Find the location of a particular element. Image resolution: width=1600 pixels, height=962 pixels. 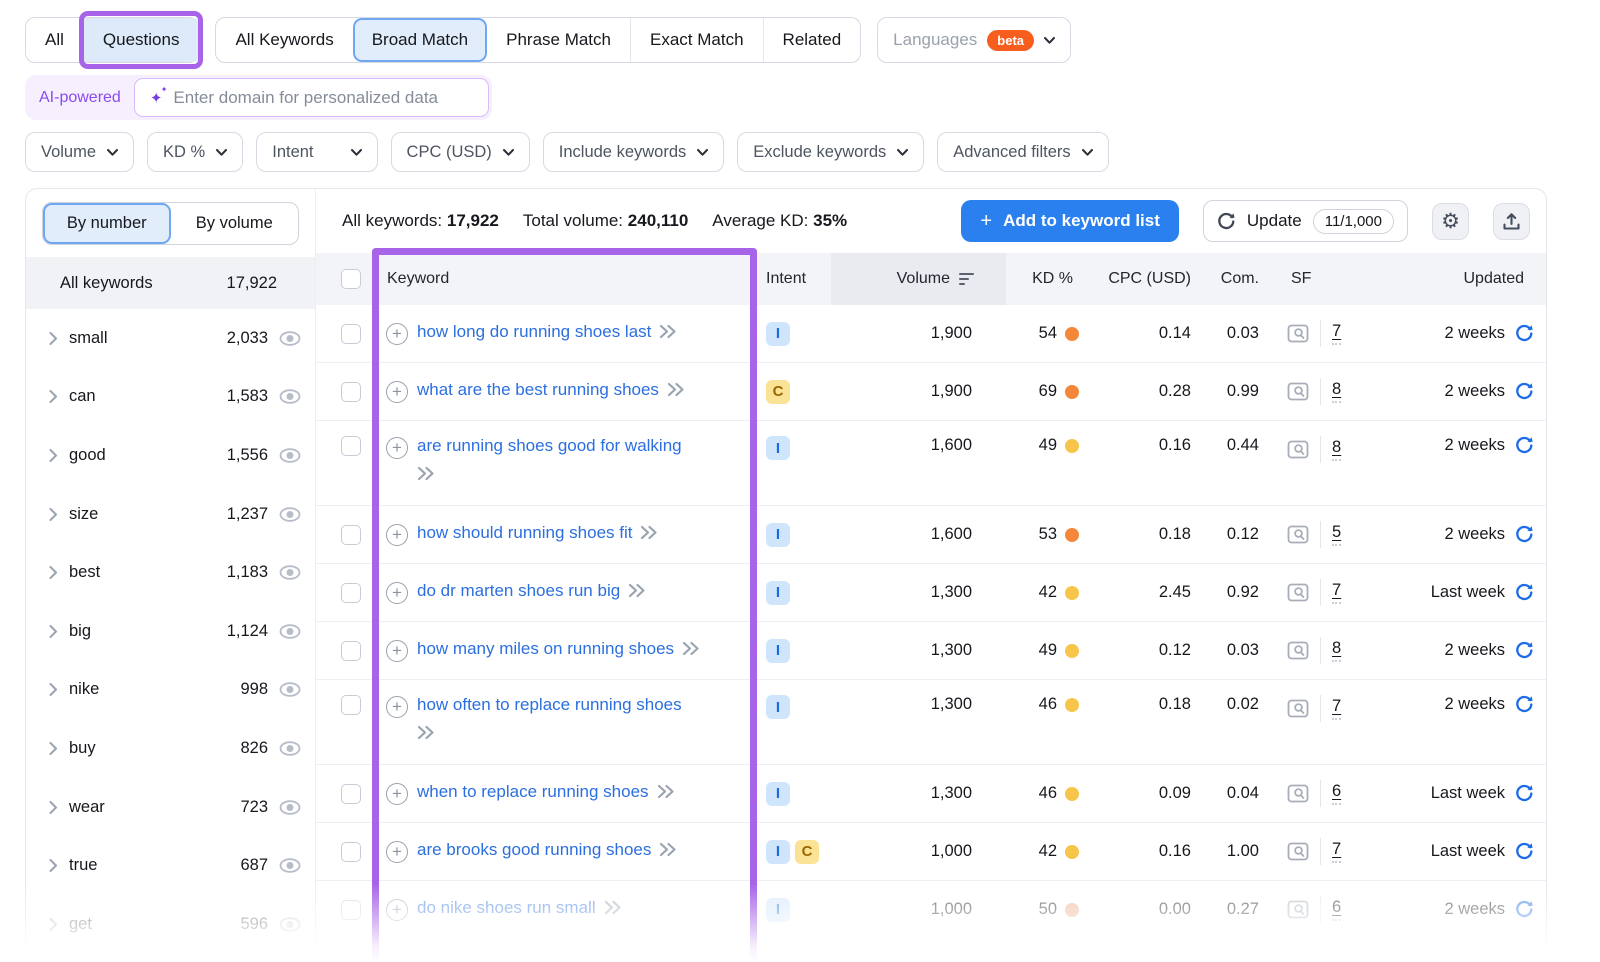

sidebar-group-item: get 596 is located at coordinates (170, 924).